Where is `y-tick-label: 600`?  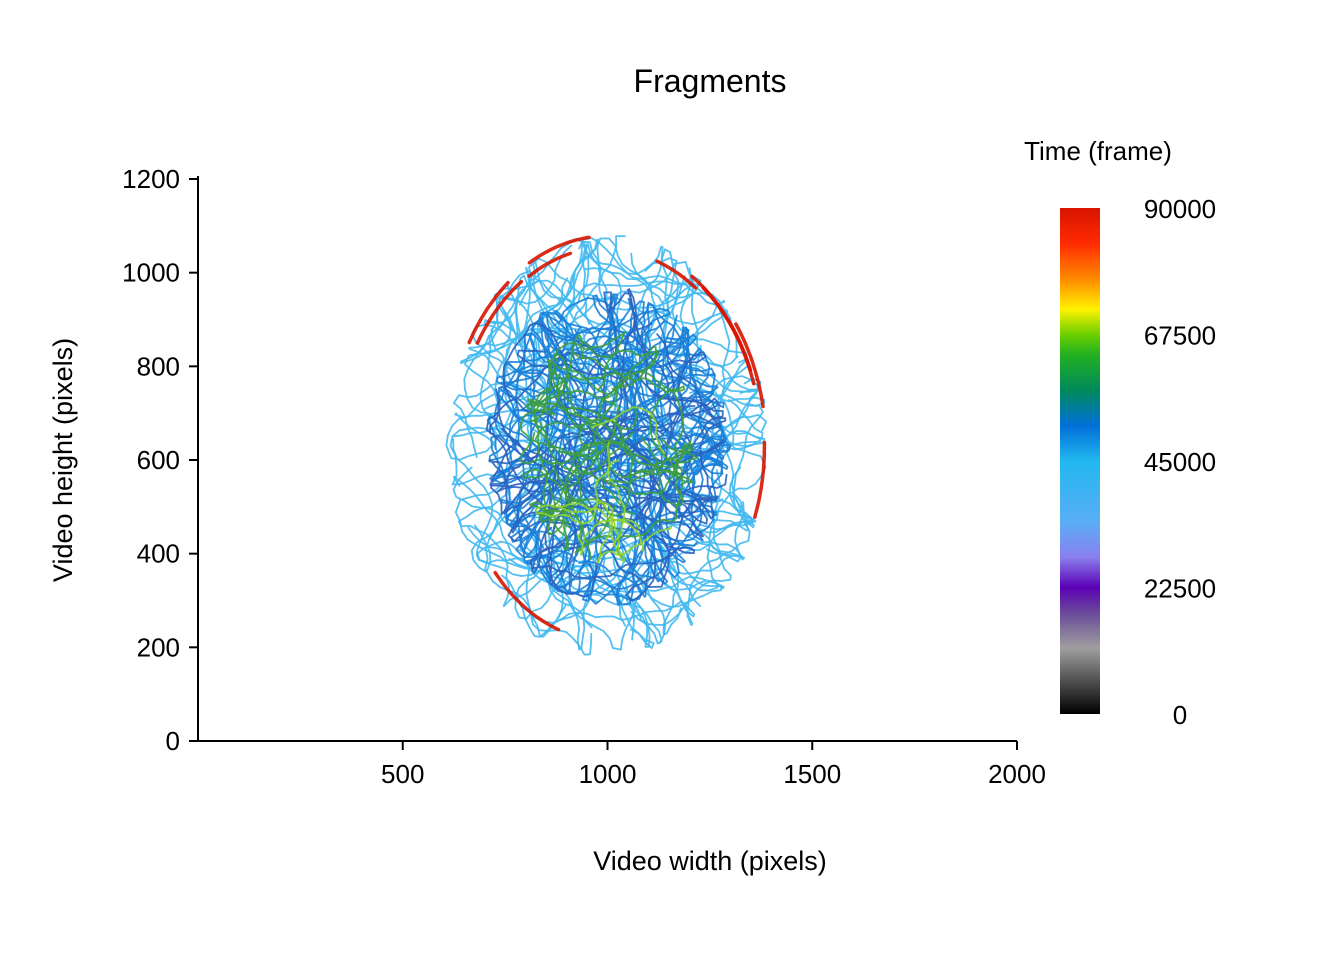 y-tick-label: 600 is located at coordinates (158, 460).